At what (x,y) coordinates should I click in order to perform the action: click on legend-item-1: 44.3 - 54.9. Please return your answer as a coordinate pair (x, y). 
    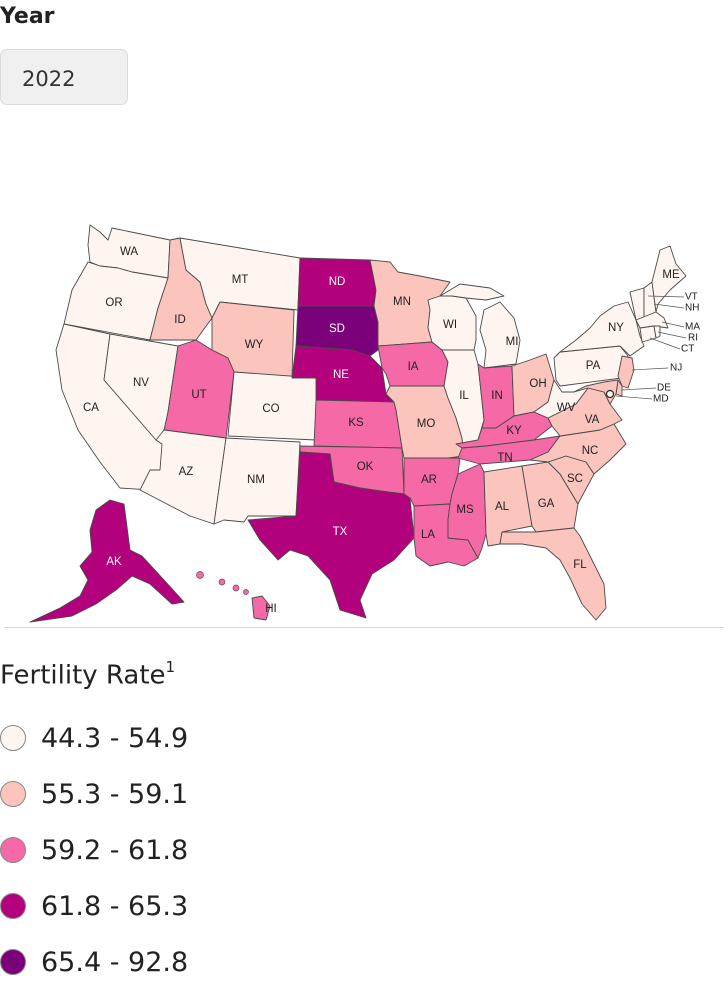
    Looking at the image, I should click on (94, 738).